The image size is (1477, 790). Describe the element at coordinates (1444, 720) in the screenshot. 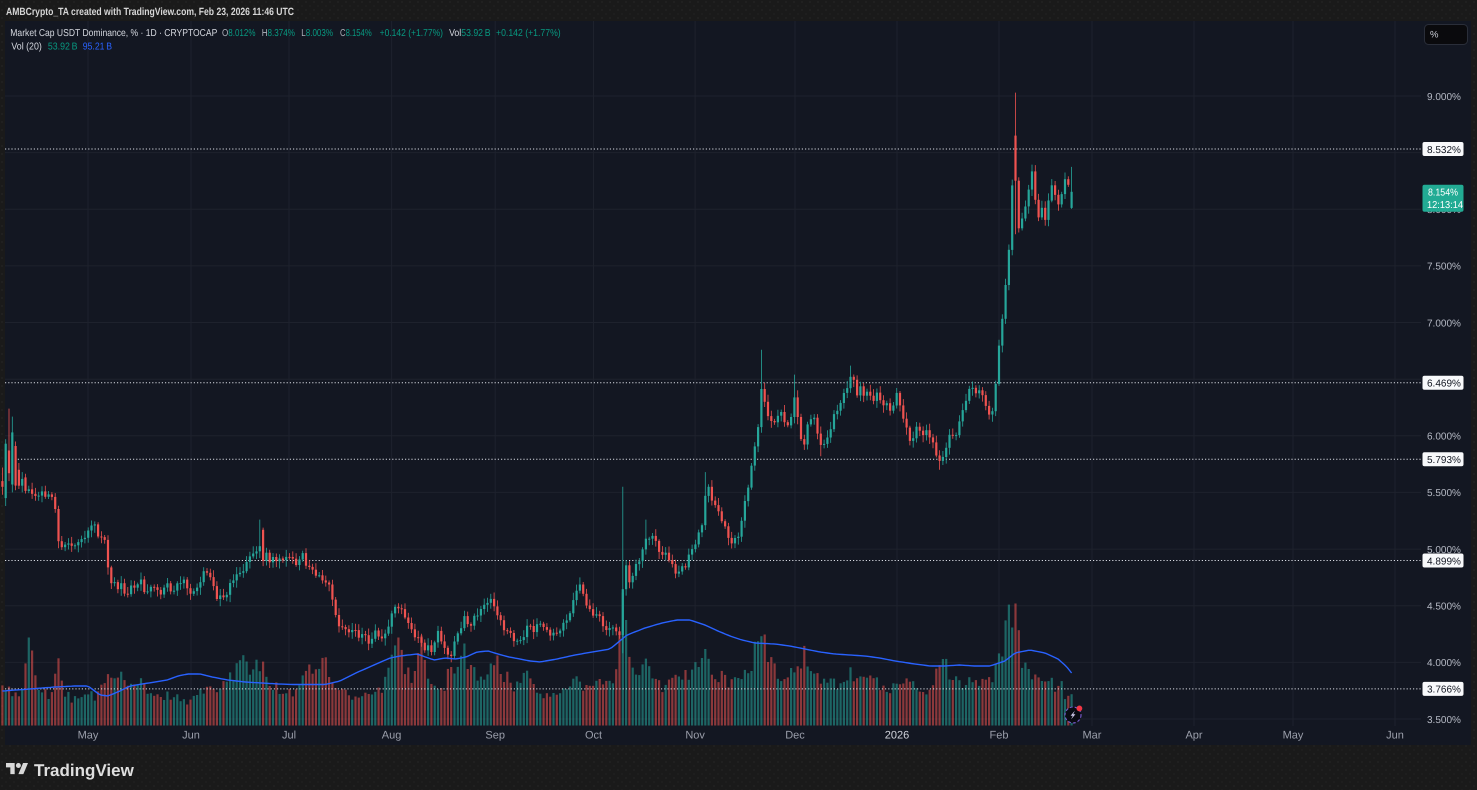

I see `svg-text: 3.500%` at that location.